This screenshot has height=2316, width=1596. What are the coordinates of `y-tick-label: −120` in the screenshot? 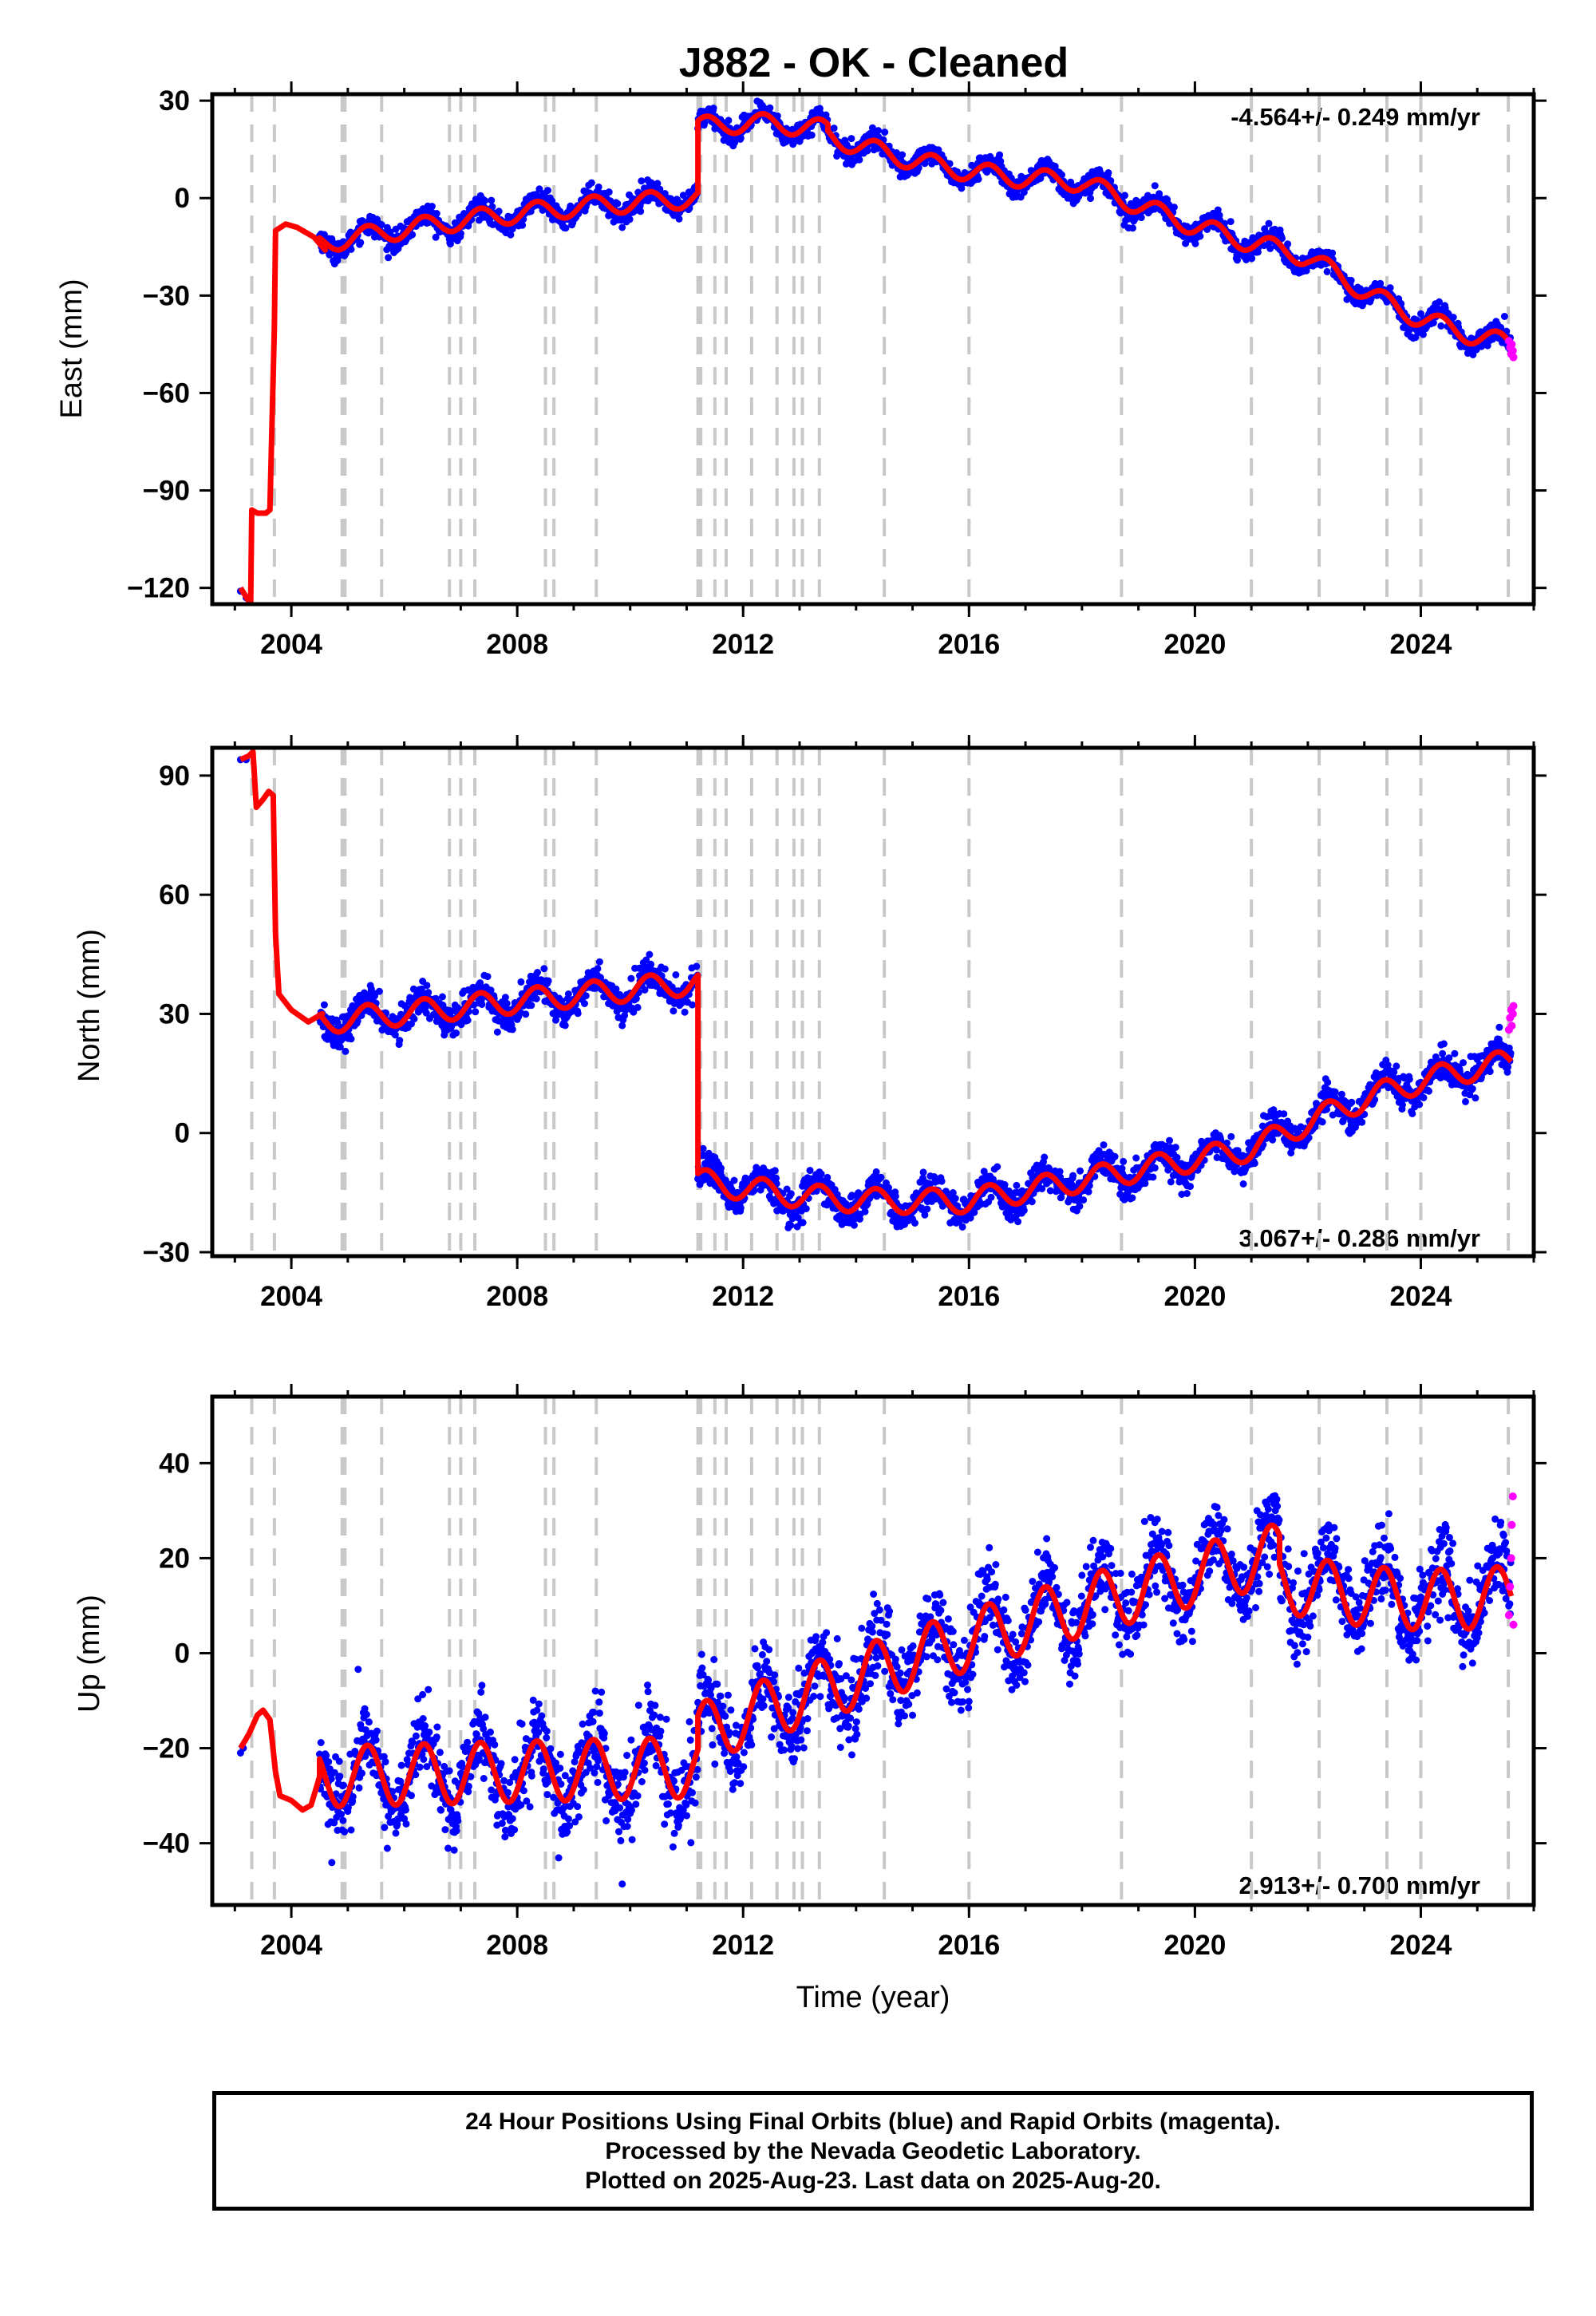 It's located at (158, 588).